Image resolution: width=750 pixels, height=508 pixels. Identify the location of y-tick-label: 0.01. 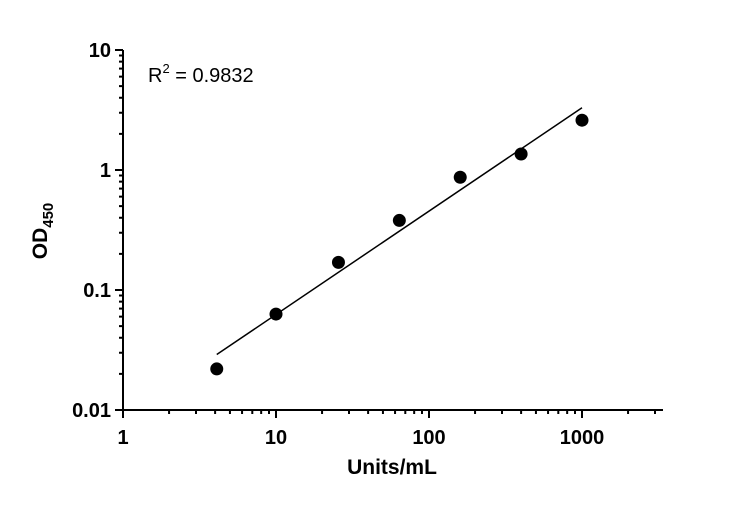
(91, 411).